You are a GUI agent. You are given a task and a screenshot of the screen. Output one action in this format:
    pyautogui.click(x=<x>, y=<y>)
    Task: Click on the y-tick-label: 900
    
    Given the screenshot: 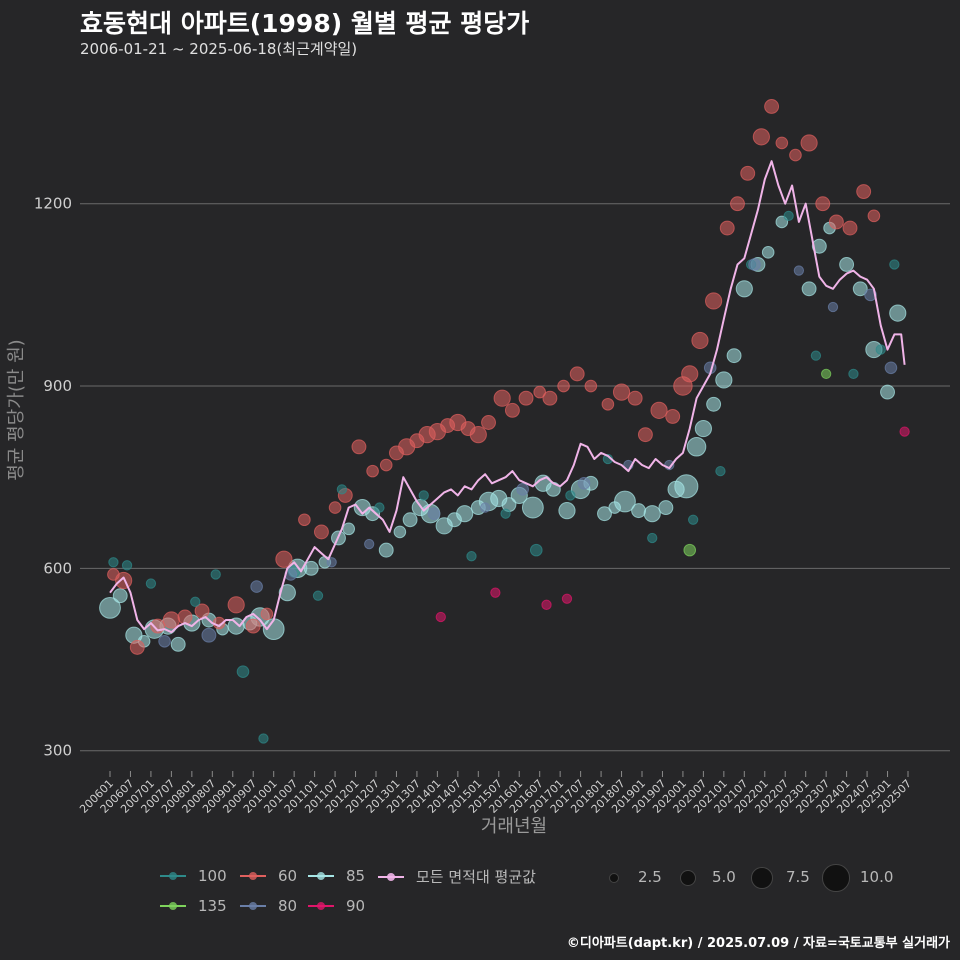 What is the action you would take?
    pyautogui.click(x=57, y=386)
    